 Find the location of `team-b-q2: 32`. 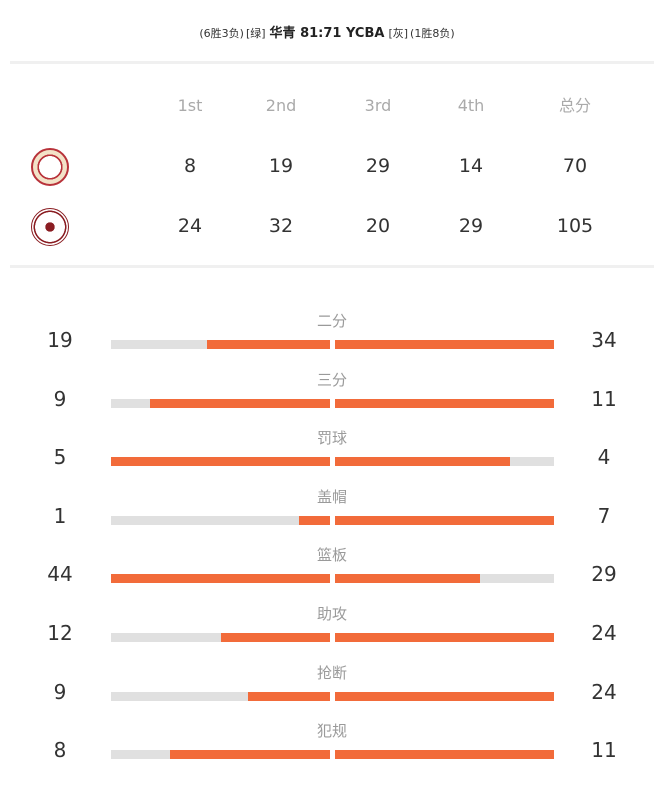

team-b-q2: 32 is located at coordinates (281, 226).